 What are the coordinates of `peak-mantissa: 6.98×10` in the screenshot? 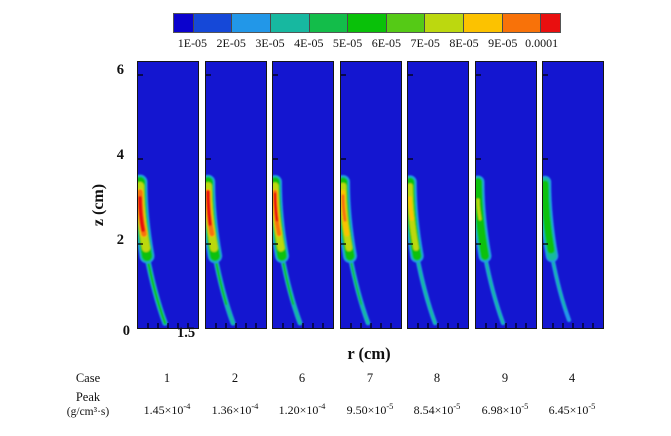 It's located at (501, 410).